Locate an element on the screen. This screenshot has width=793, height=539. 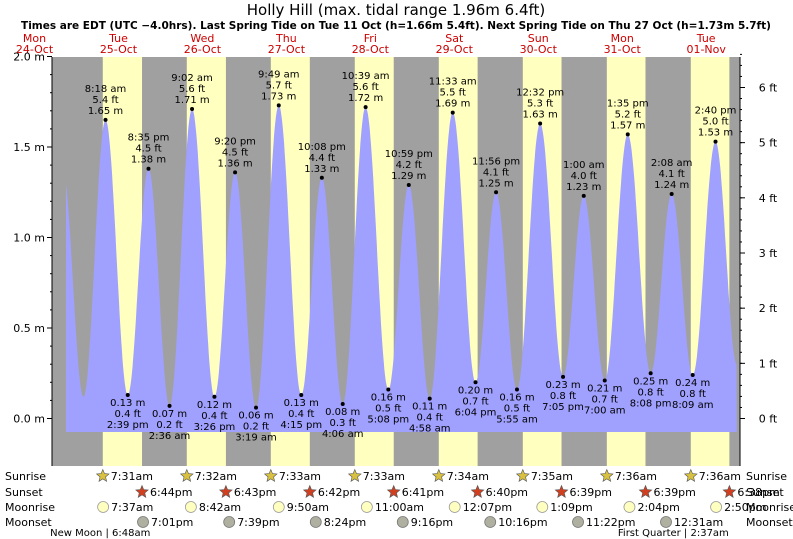
sunset-time: 6:42pm is located at coordinates (339, 492).